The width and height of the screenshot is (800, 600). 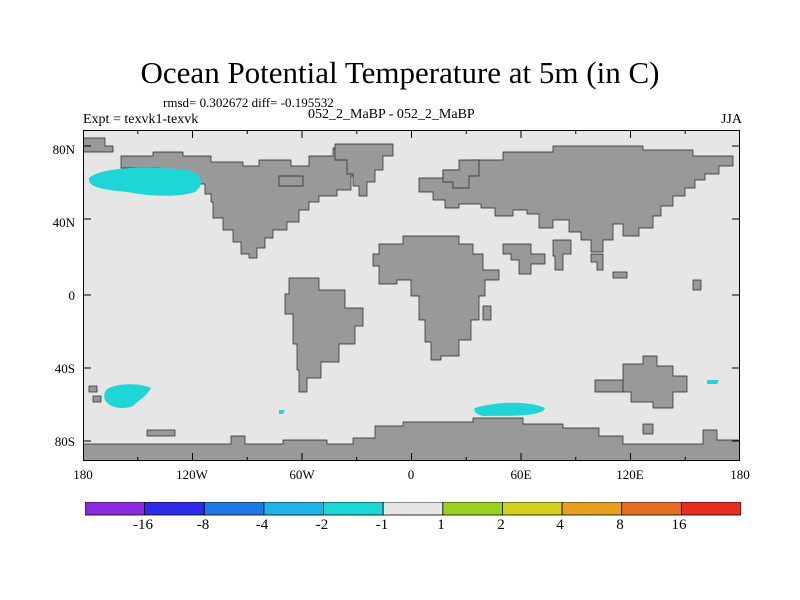 I want to click on land-india, so click(x=562, y=255).